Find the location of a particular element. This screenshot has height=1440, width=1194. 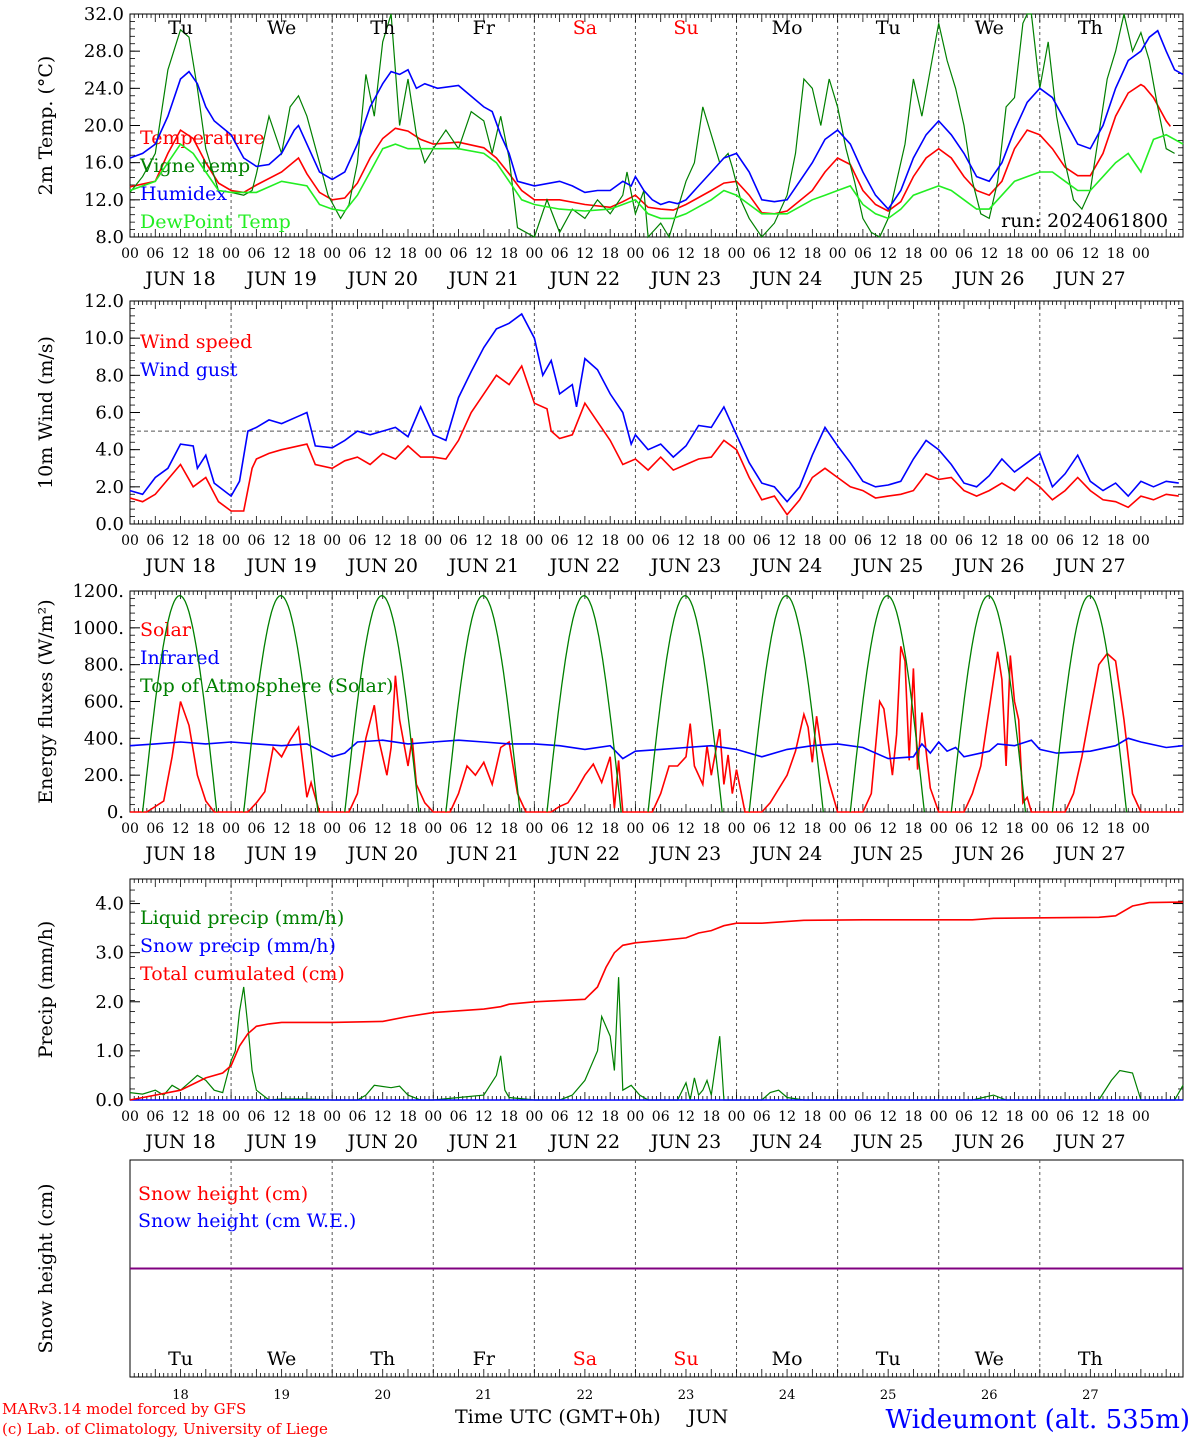

day-abbr-label: Fr is located at coordinates (484, 1359).